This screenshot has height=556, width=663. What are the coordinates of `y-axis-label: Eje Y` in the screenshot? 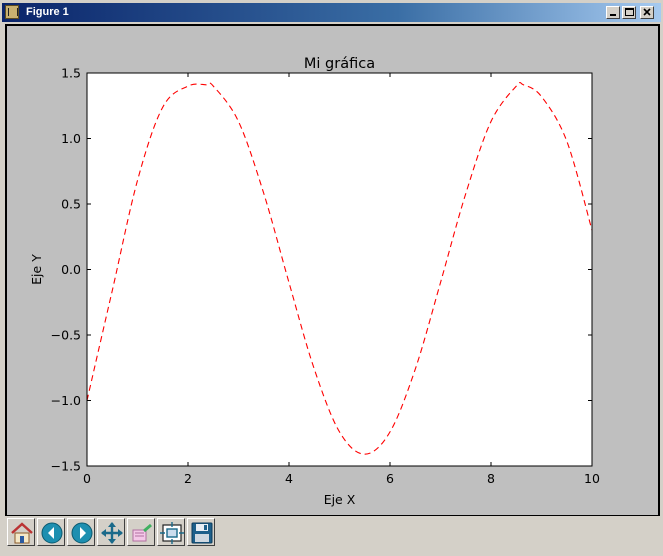 It's located at (36, 269).